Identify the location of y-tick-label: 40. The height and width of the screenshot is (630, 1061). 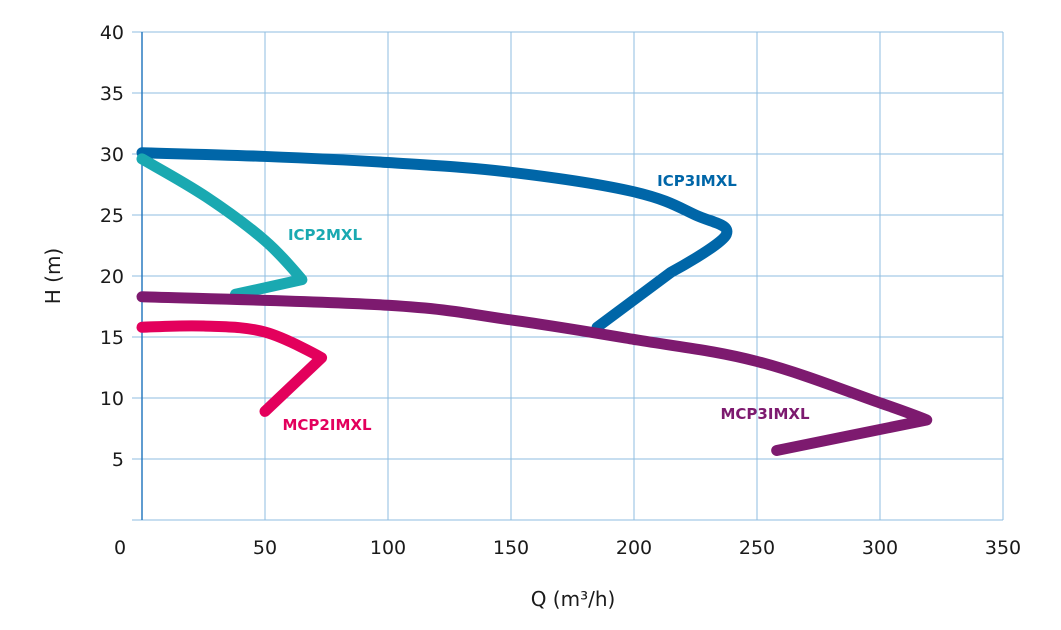
(112, 33).